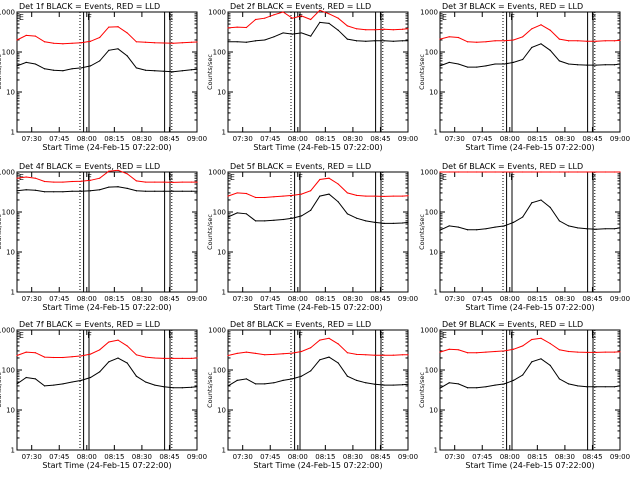 This screenshot has height=480, width=640. Describe the element at coordinates (7, 13) in the screenshot. I see `y-tick-label: 1000` at that location.